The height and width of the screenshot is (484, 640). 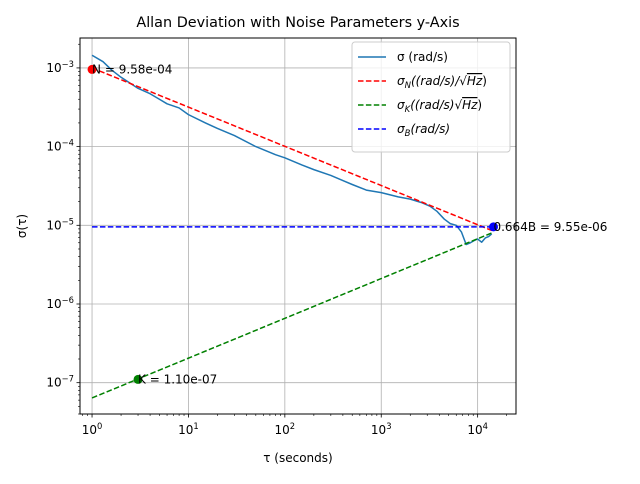 What do you see at coordinates (422, 57) in the screenshot?
I see `legend-label-0: σ (rad/s)` at bounding box center [422, 57].